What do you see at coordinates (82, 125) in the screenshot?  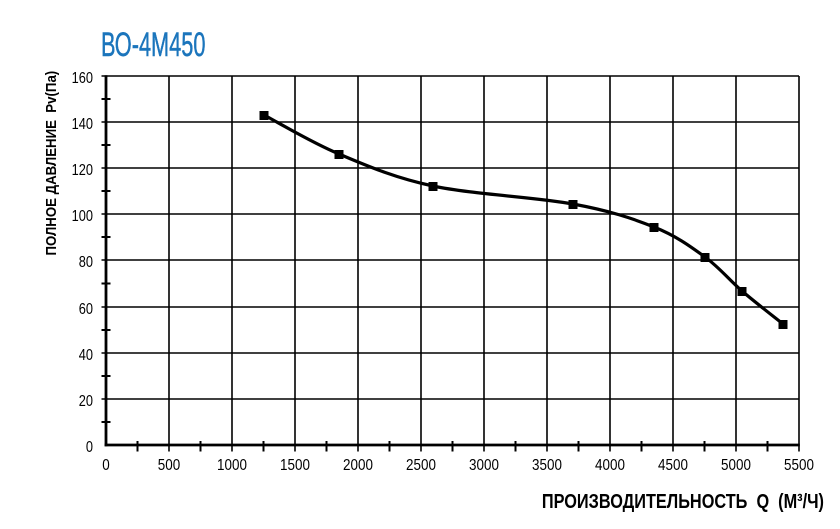 I see `svg-text: 140` at bounding box center [82, 125].